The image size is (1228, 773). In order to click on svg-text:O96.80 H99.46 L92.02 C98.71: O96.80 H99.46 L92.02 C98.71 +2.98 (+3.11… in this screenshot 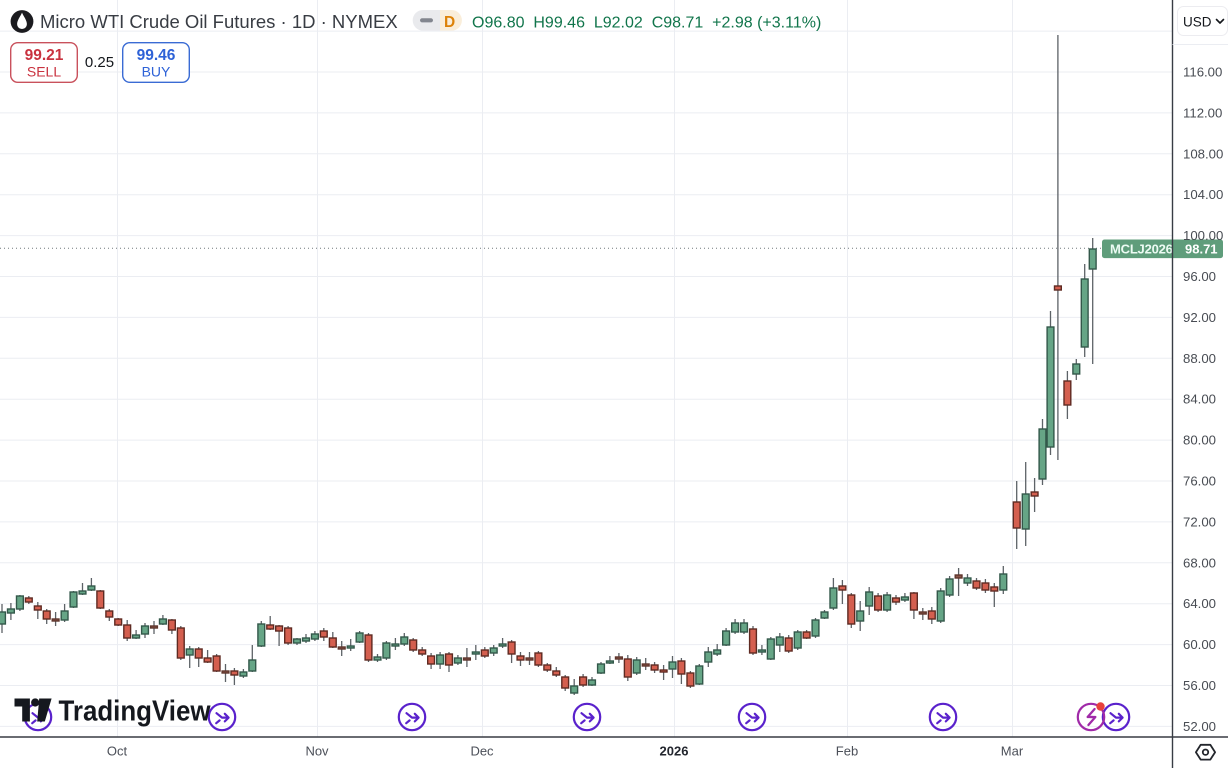, I will do `click(646, 23)`.